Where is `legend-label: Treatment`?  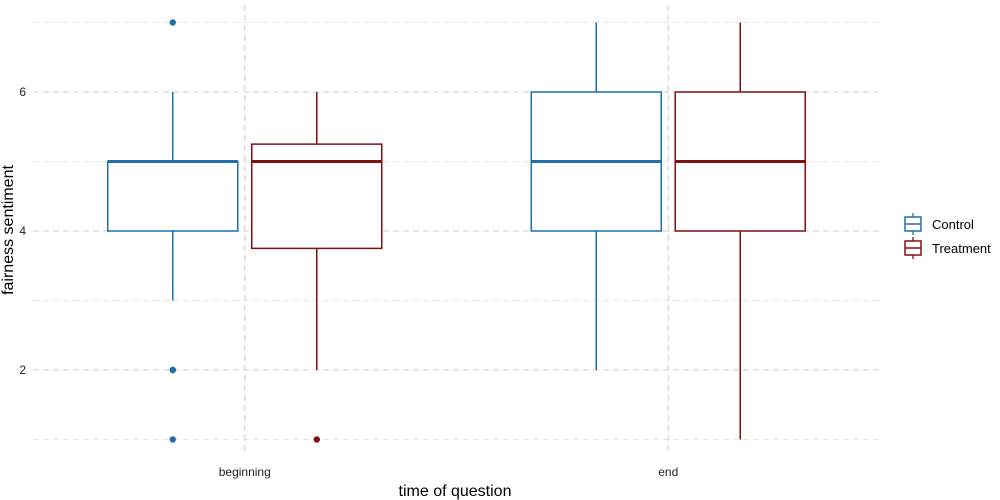 legend-label: Treatment is located at coordinates (961, 248).